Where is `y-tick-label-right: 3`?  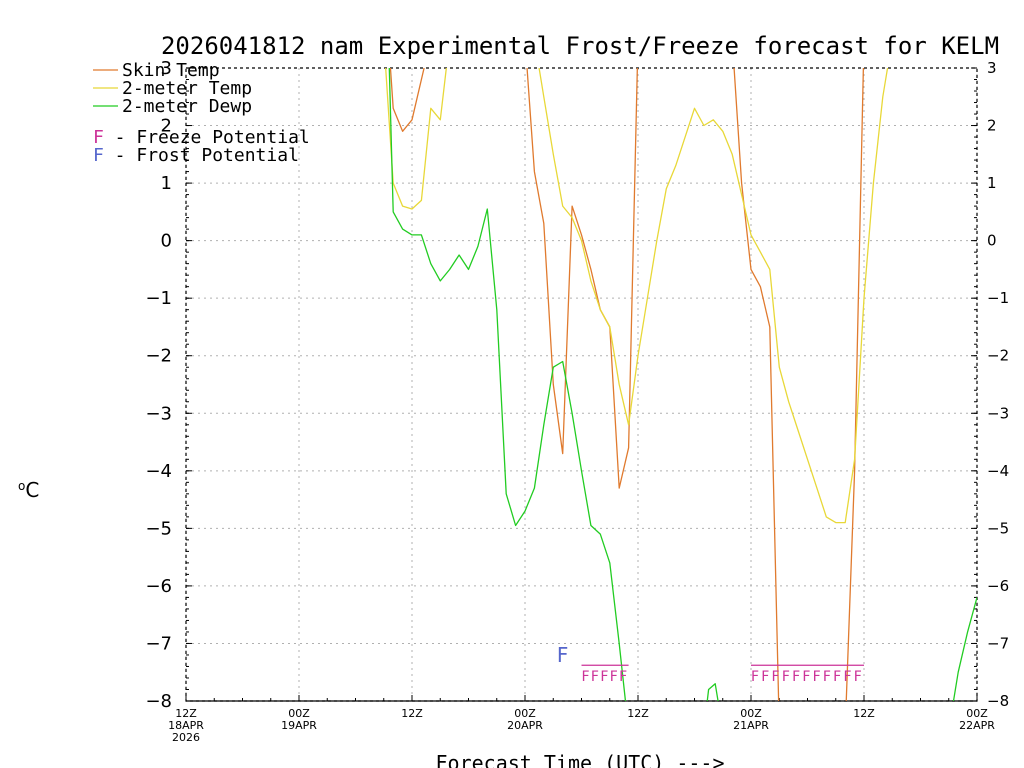 y-tick-label-right: 3 is located at coordinates (992, 68).